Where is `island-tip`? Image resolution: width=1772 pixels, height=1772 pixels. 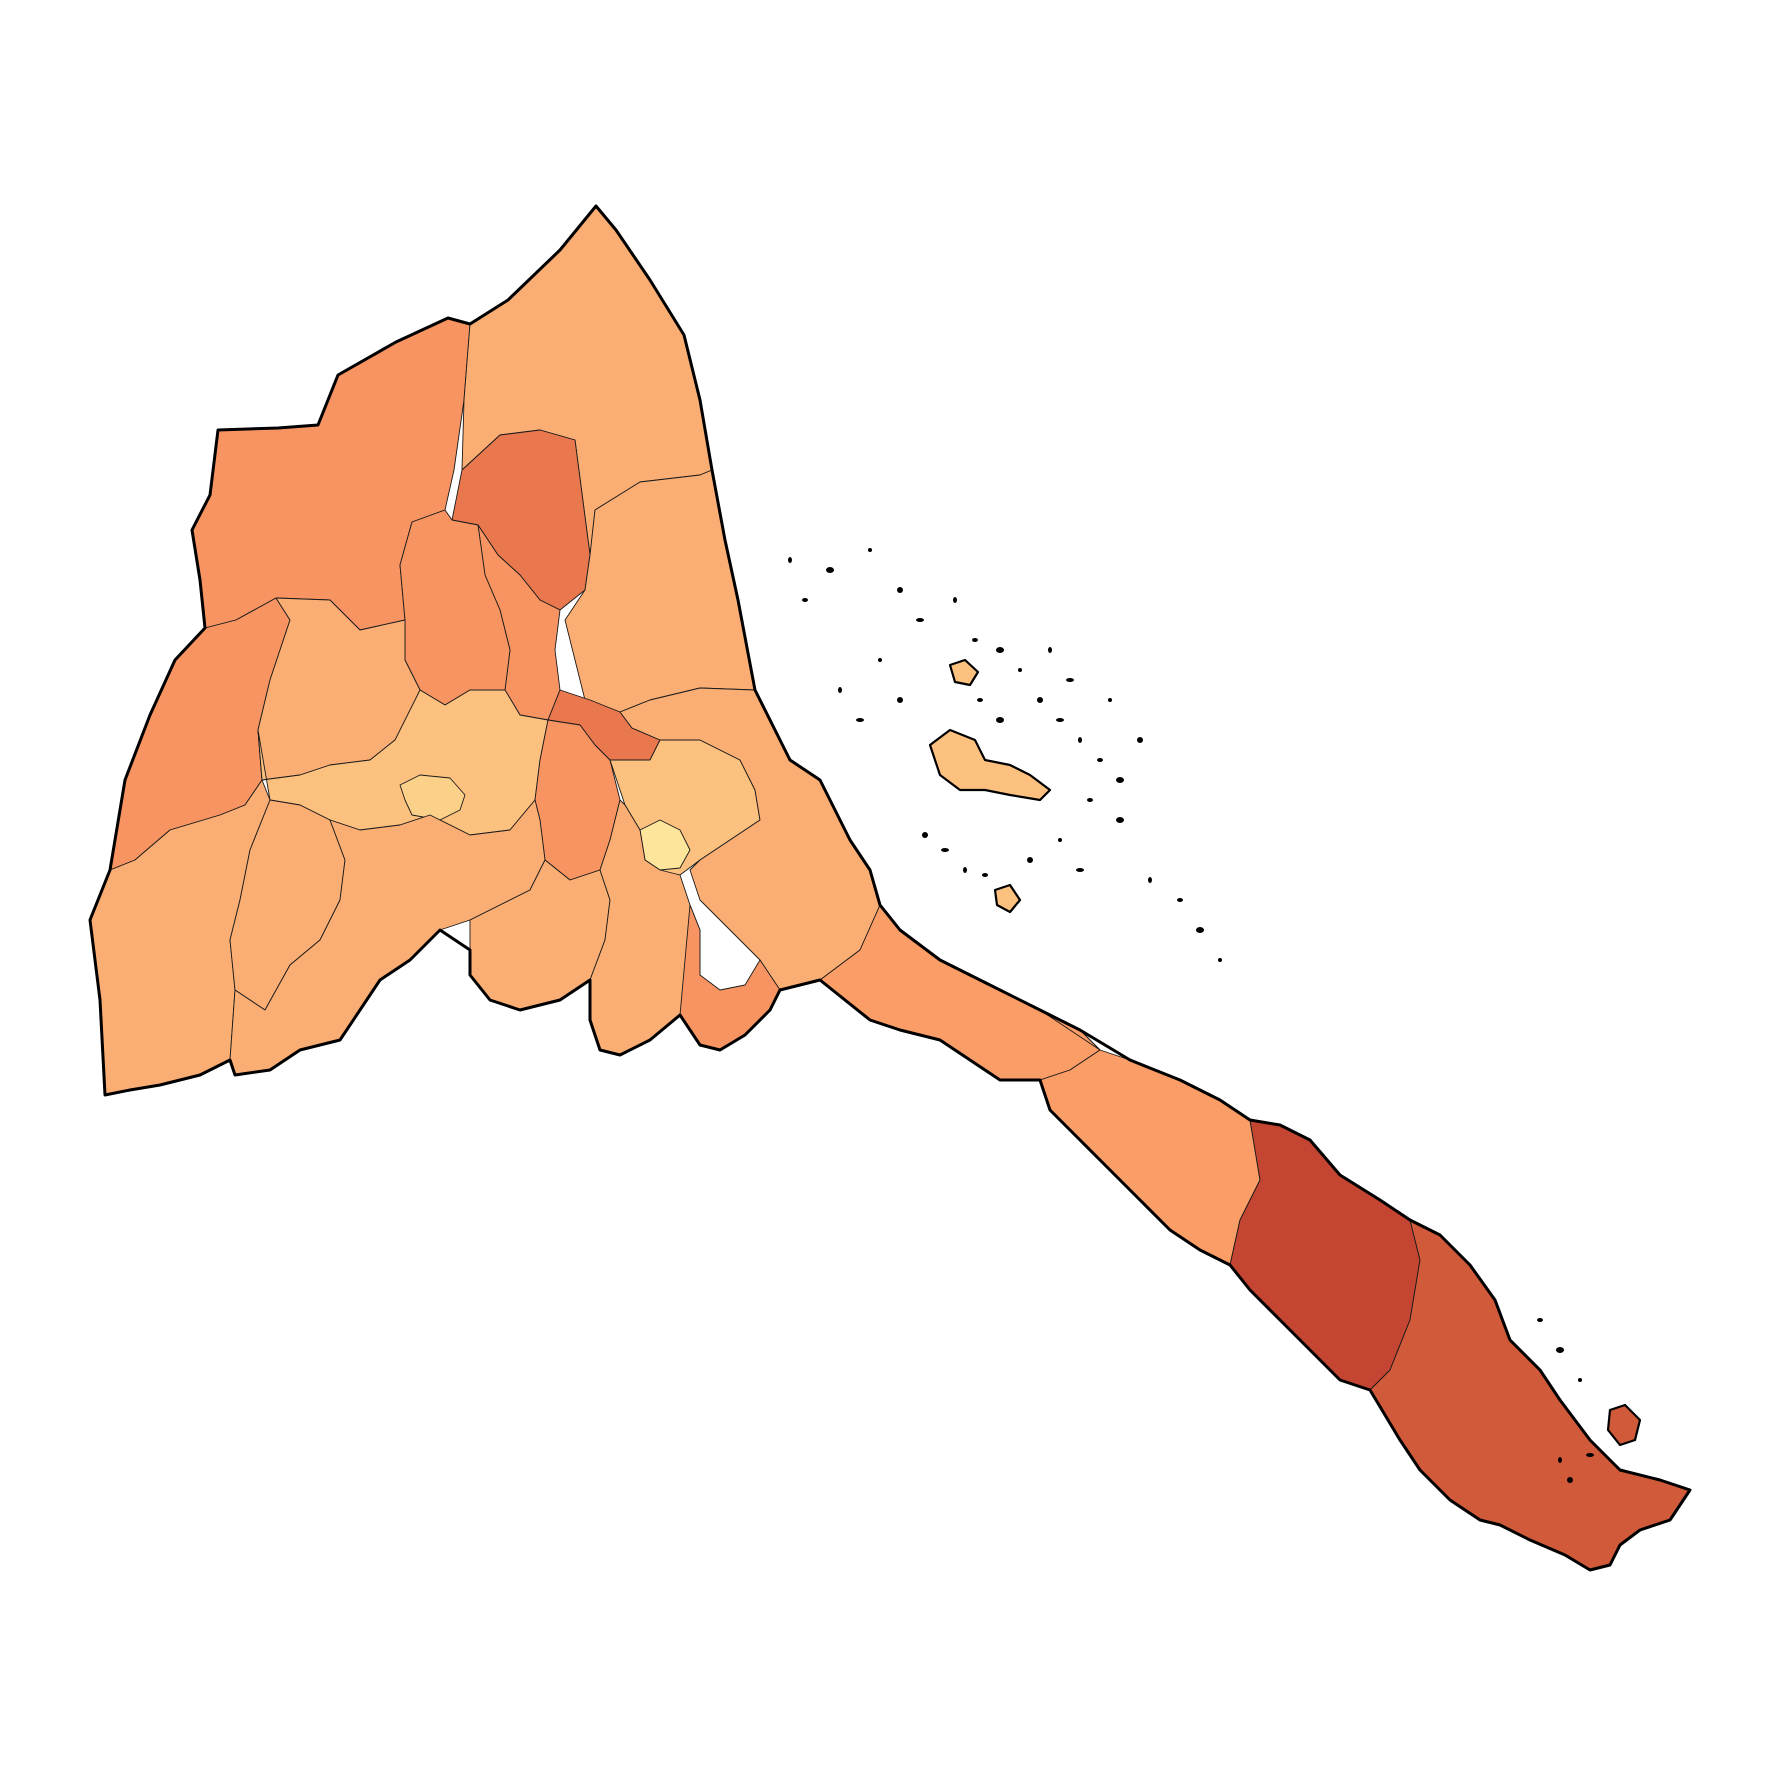 island-tip is located at coordinates (1624, 1425).